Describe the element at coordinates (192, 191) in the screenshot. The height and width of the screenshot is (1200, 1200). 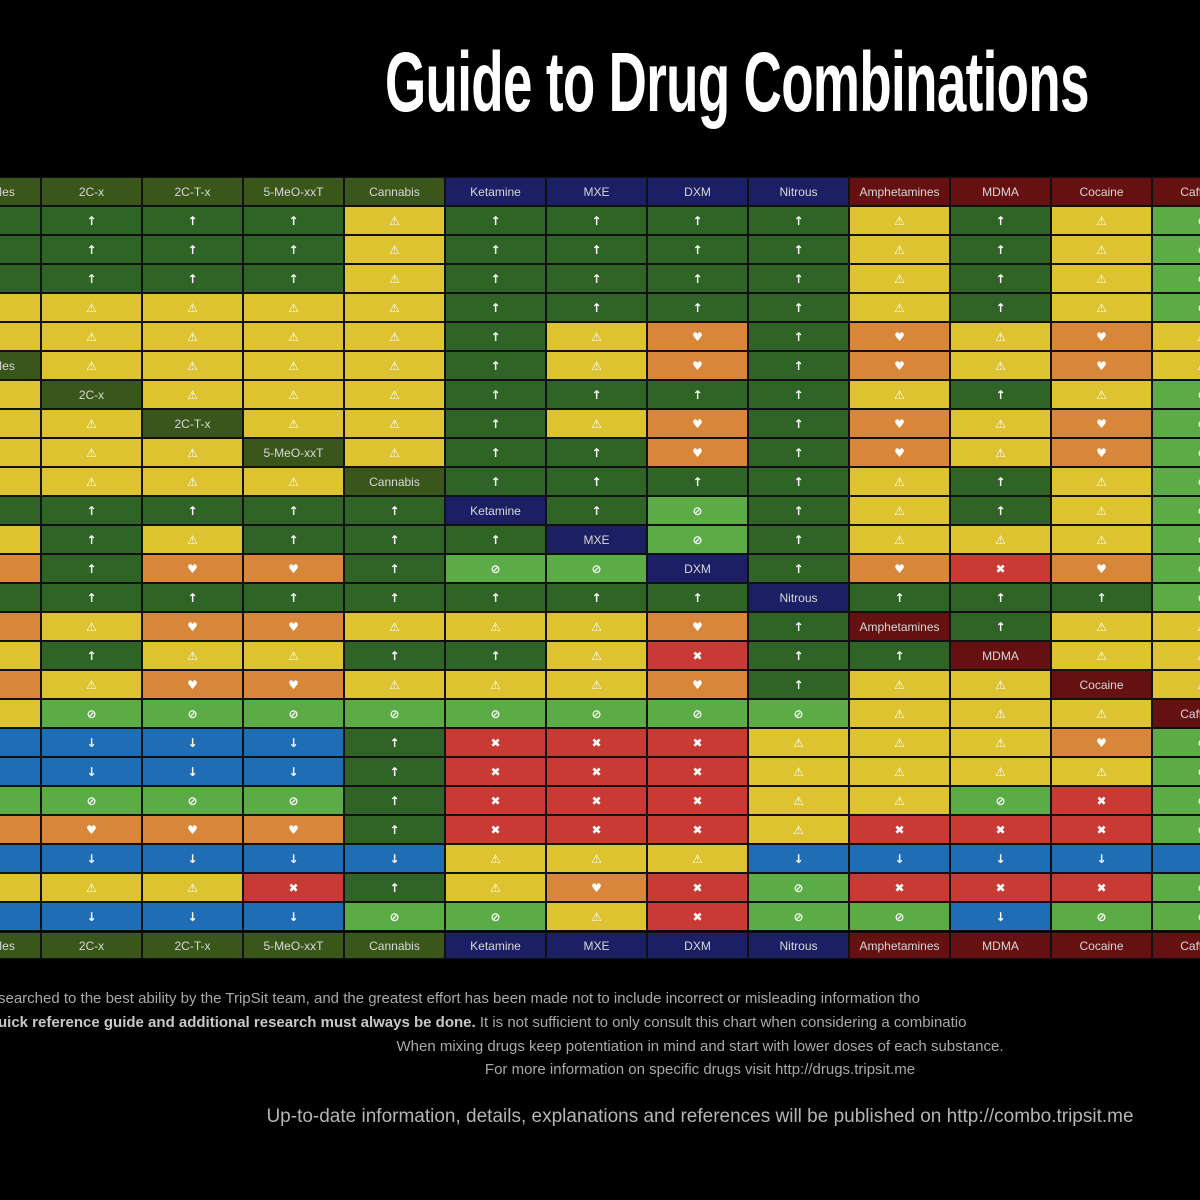
I see `header-label-2c-t-x: 2C-T-x` at that location.